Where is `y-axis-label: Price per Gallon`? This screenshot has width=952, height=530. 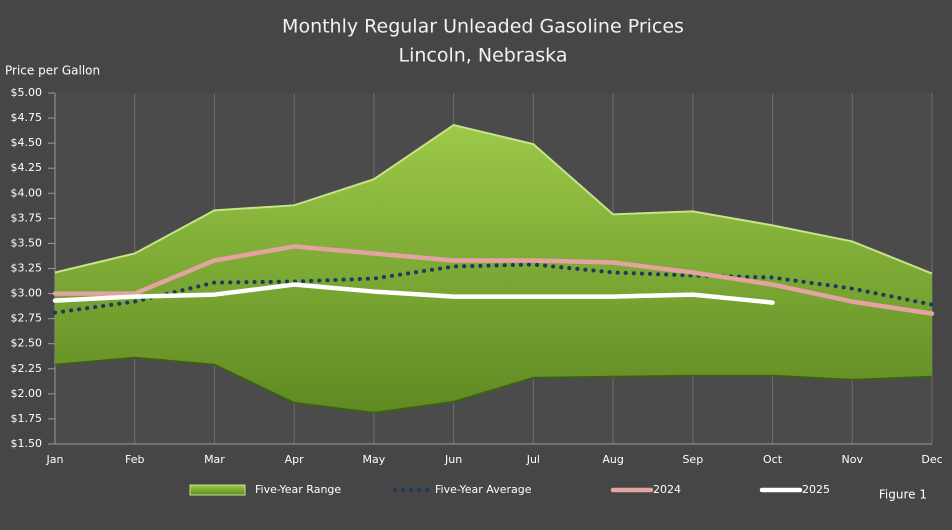
y-axis-label: Price per Gallon is located at coordinates (52, 71).